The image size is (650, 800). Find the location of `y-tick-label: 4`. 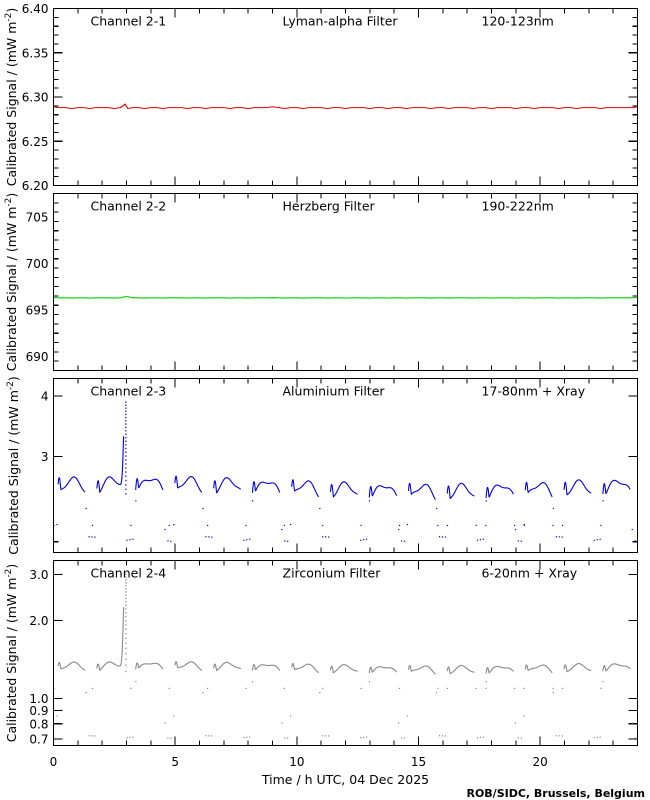

y-tick-label: 4 is located at coordinates (45, 397).